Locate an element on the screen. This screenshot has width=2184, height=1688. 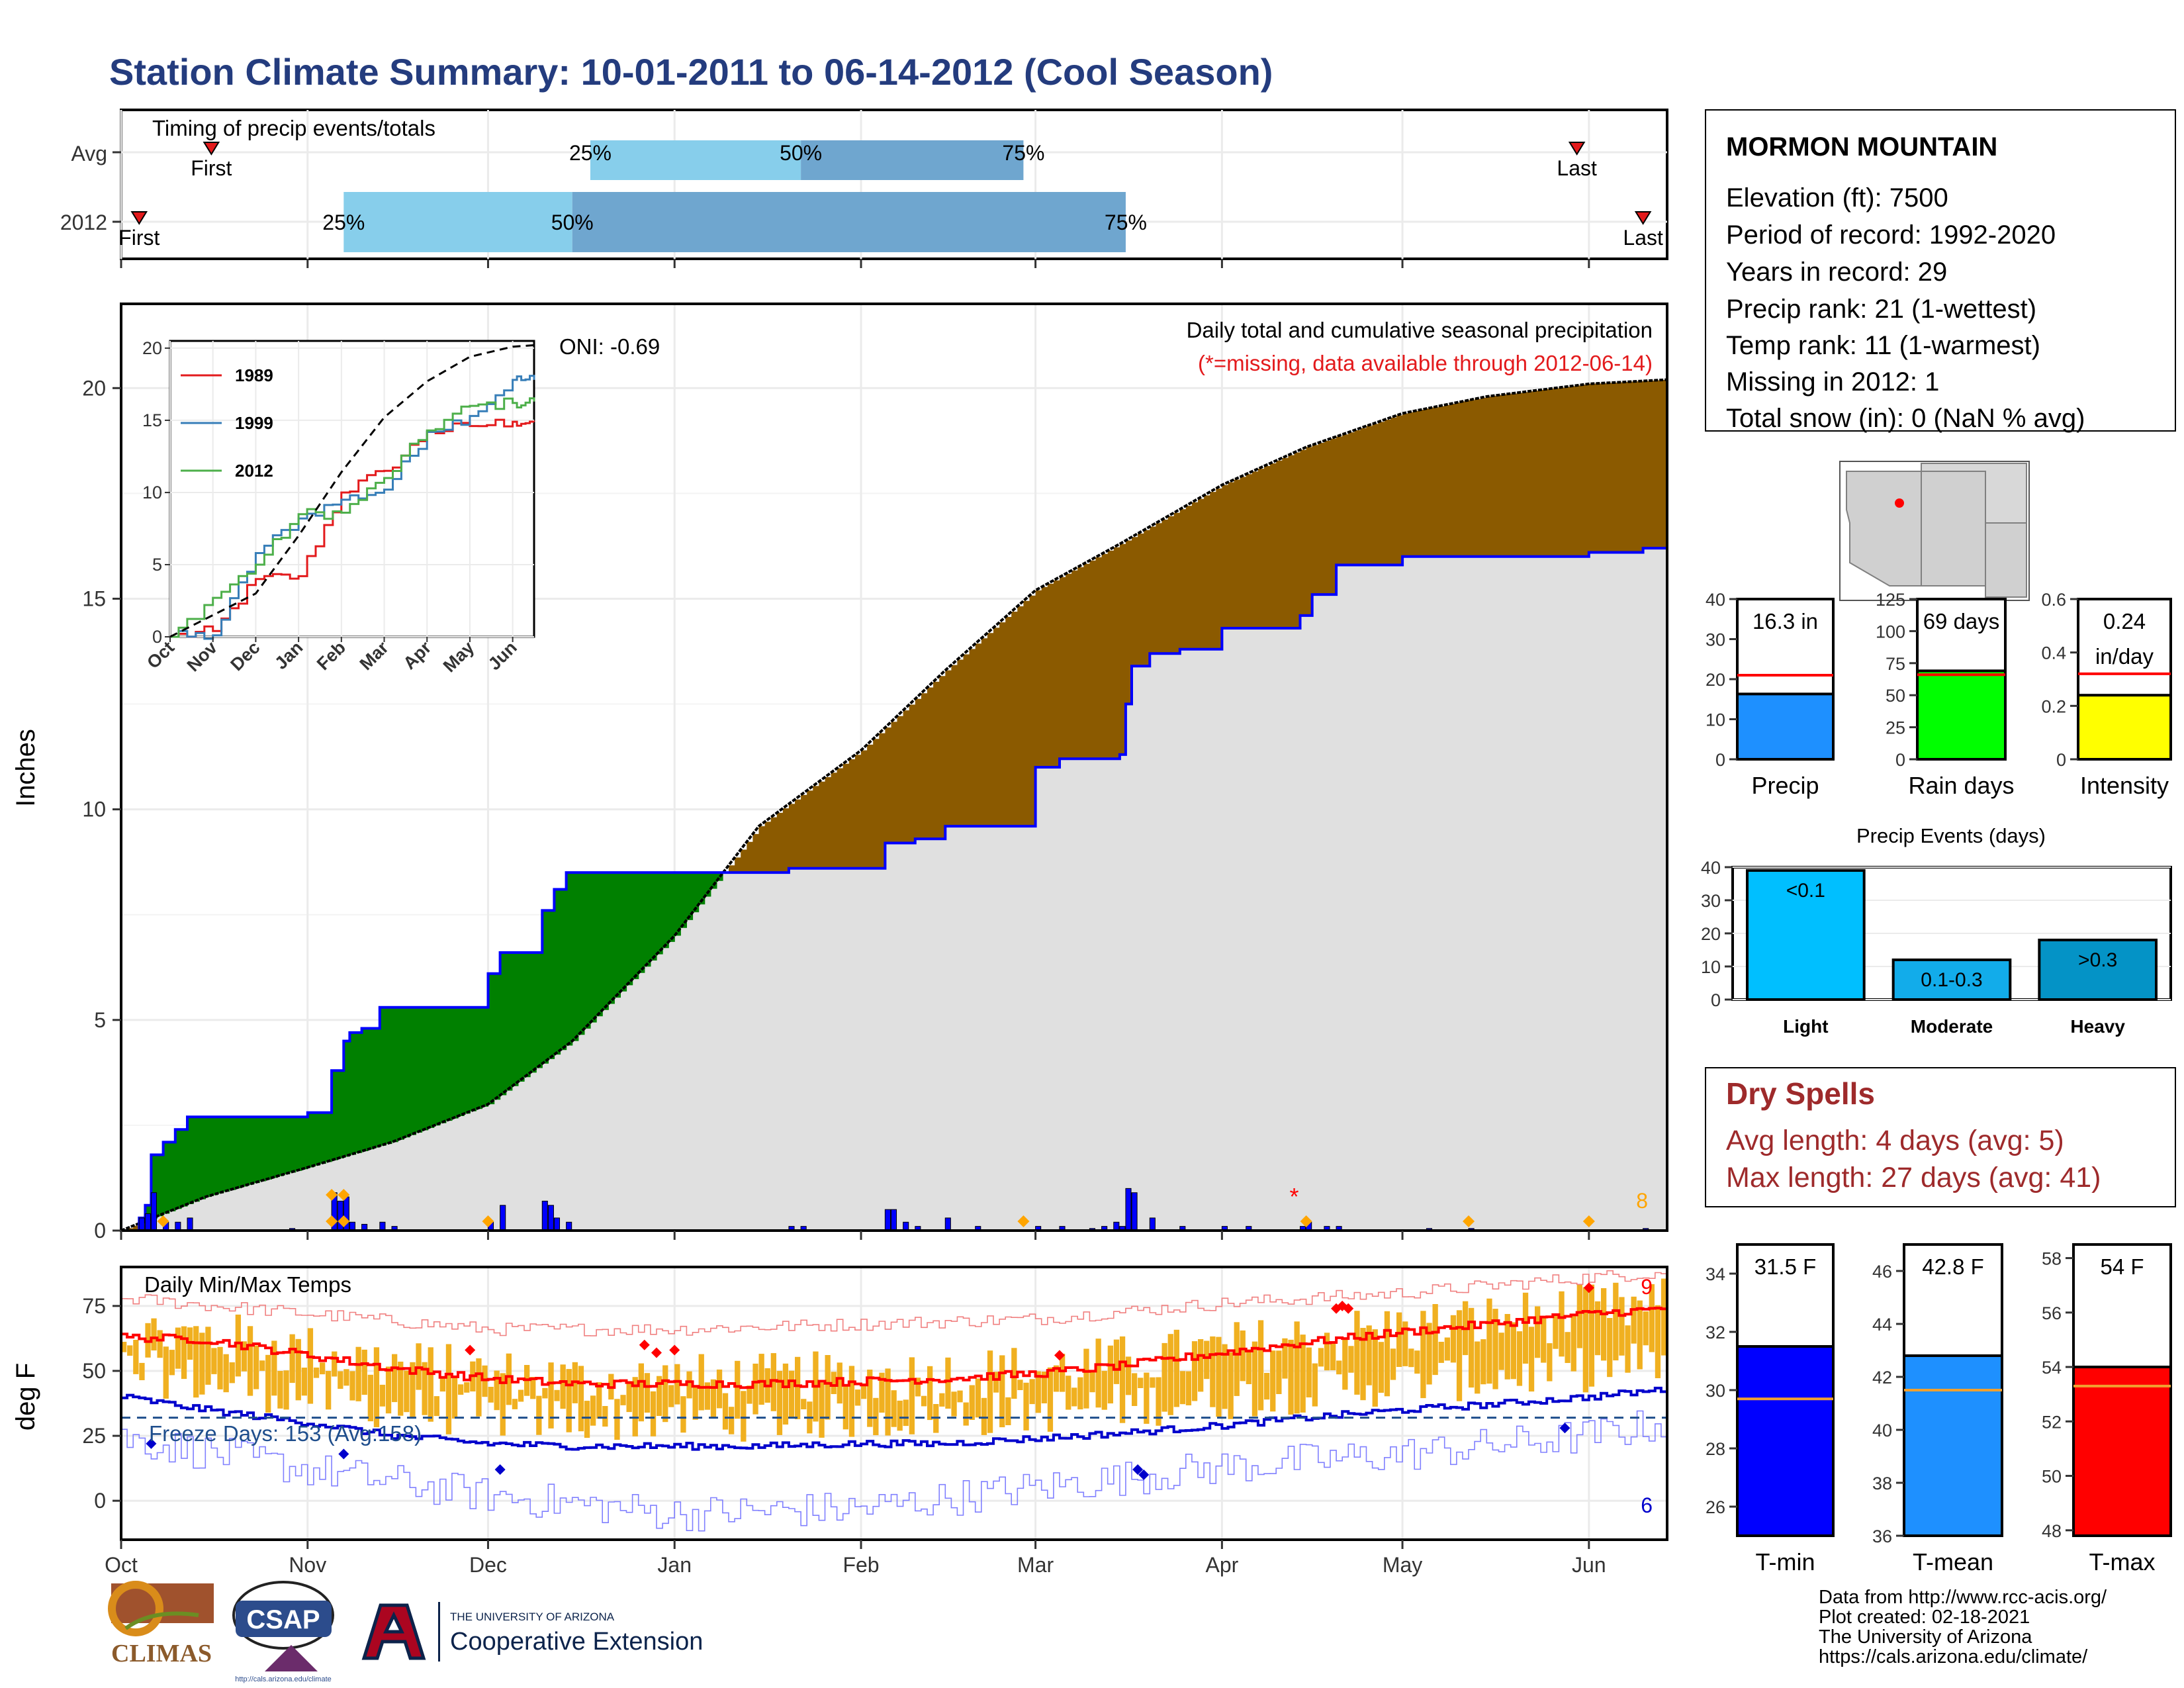
avg-max-line is located at coordinates (894, 1348).